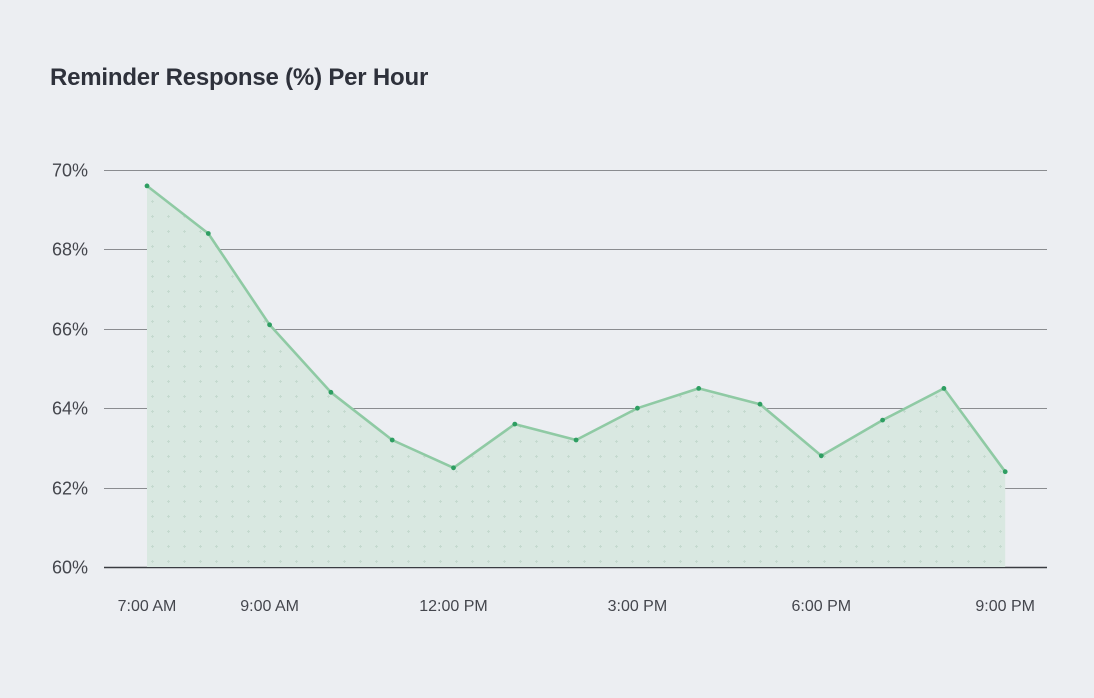 This screenshot has width=1094, height=698. I want to click on x-tick-label: 3:00 PM, so click(638, 606).